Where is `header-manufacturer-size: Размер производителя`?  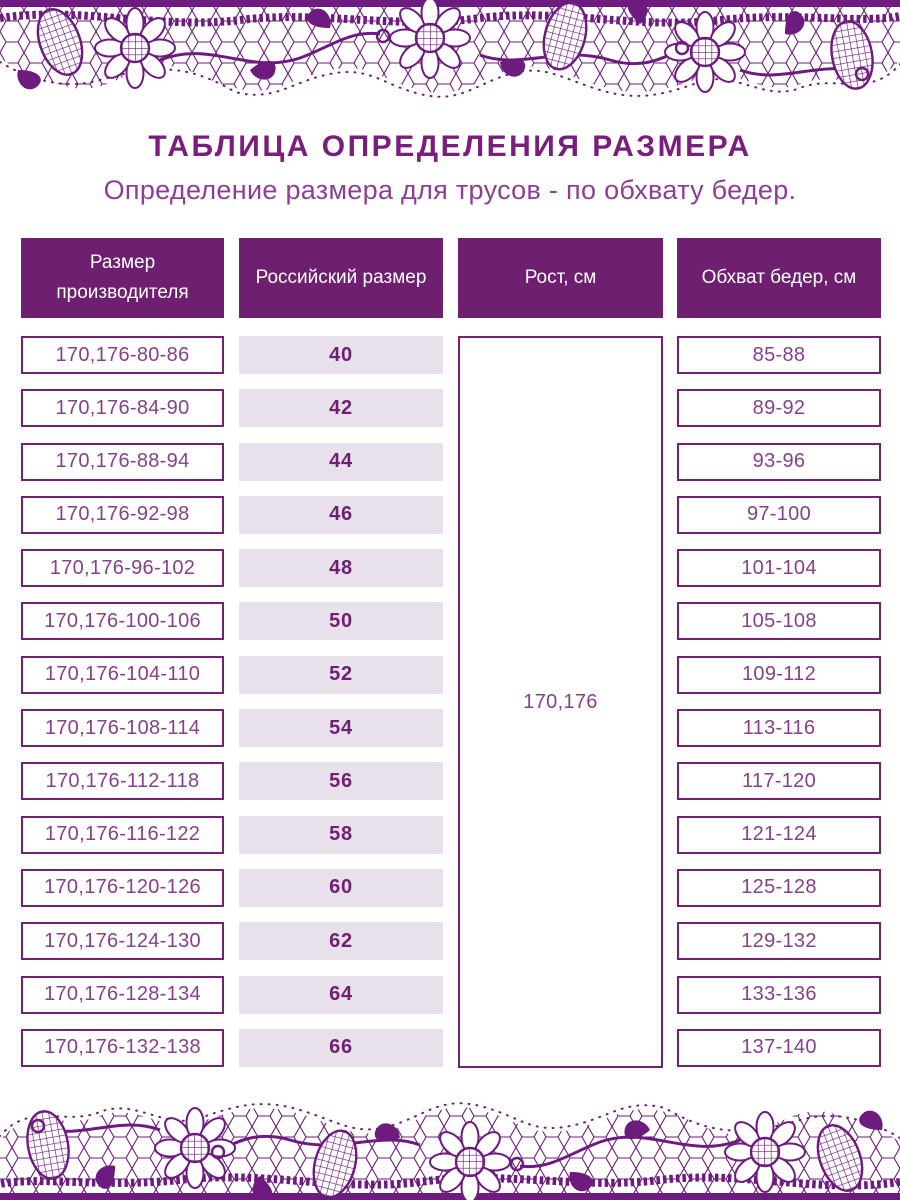
header-manufacturer-size: Размер производителя is located at coordinates (122, 278).